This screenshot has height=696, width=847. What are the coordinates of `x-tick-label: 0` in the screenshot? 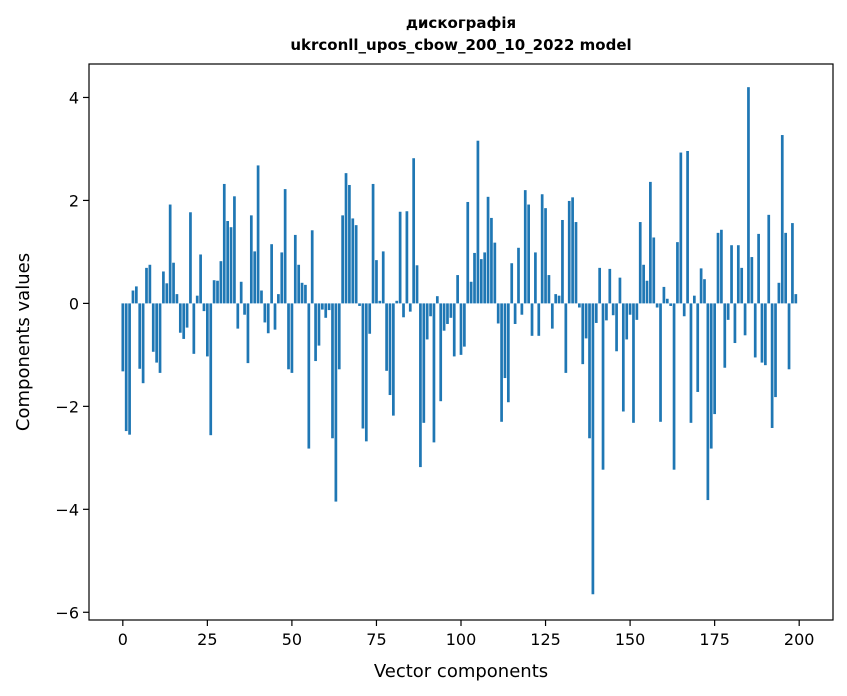 It's located at (123, 639).